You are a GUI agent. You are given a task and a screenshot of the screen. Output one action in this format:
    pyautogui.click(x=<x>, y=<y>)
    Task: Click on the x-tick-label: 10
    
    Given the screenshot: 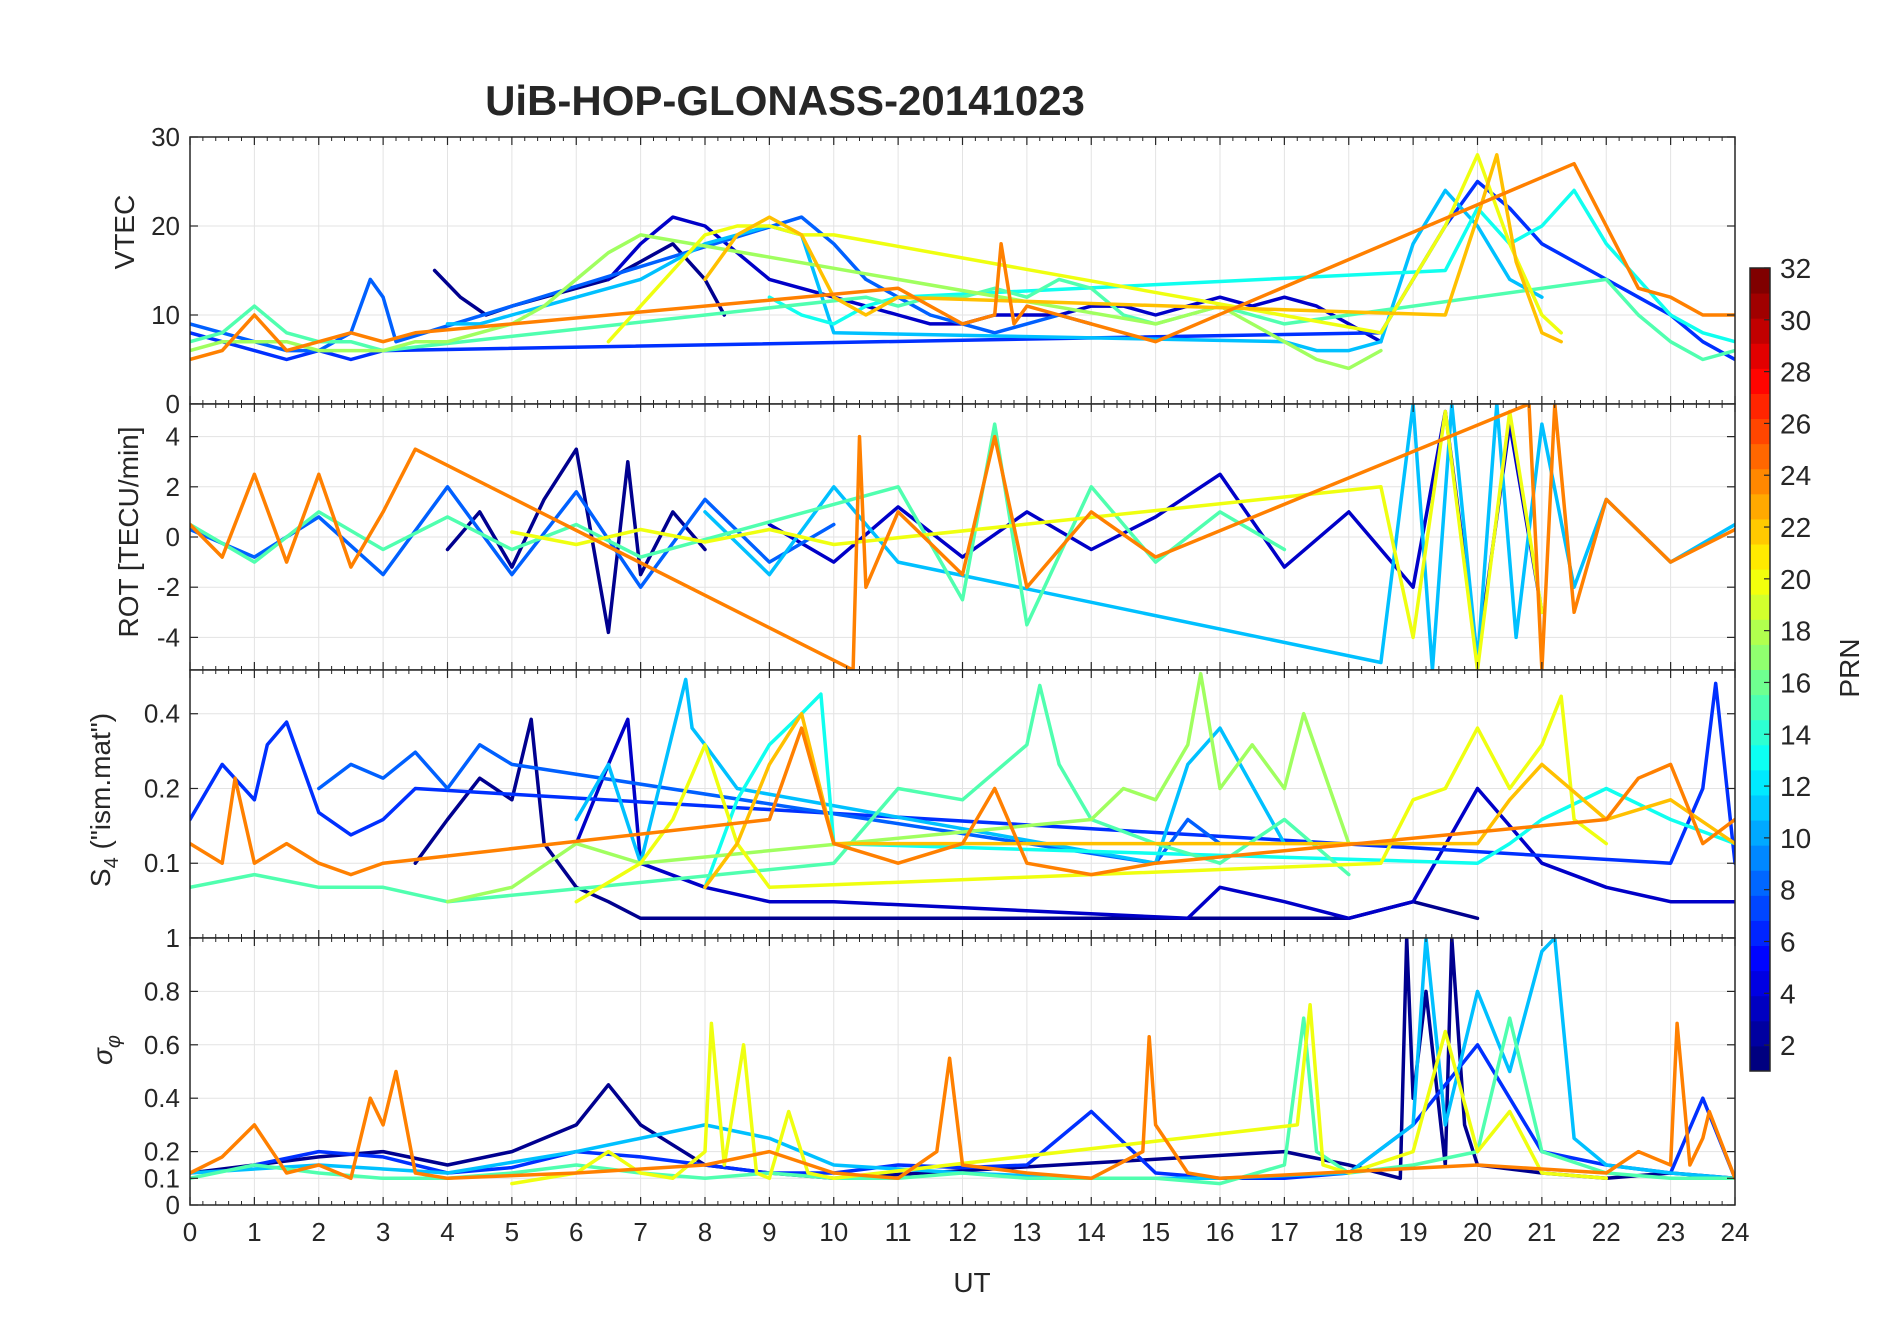 What is the action you would take?
    pyautogui.click(x=833, y=1232)
    